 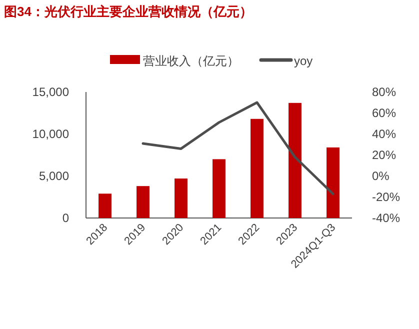 What do you see at coordinates (384, 134) in the screenshot?
I see `y2-tick-label: 40%` at bounding box center [384, 134].